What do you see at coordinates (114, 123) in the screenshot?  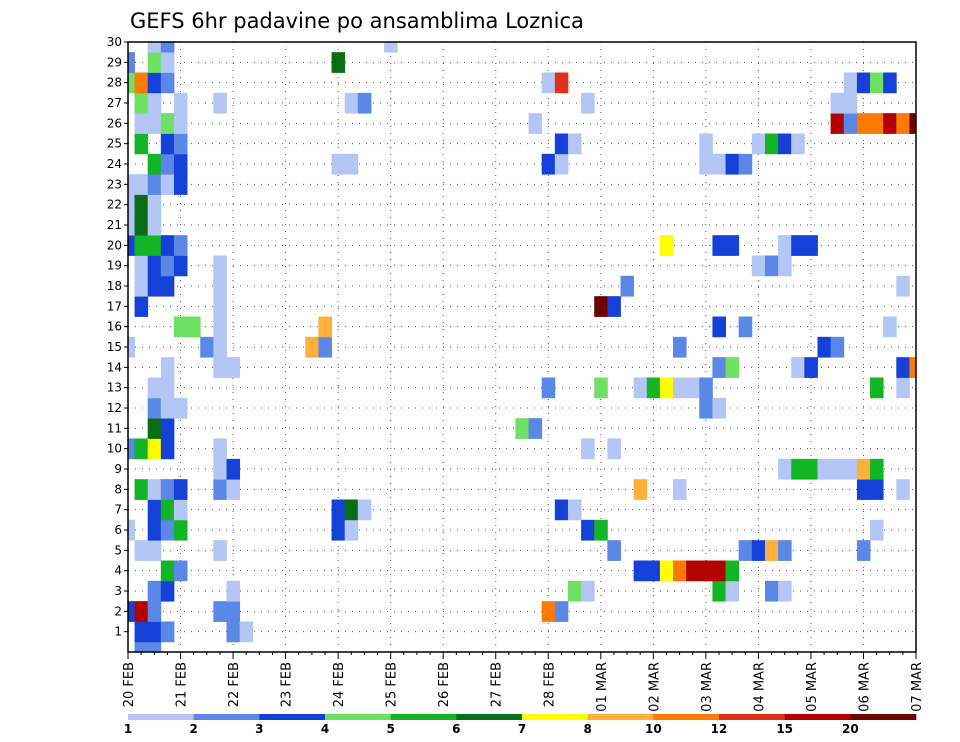 I see `y-tick-label: 26` at bounding box center [114, 123].